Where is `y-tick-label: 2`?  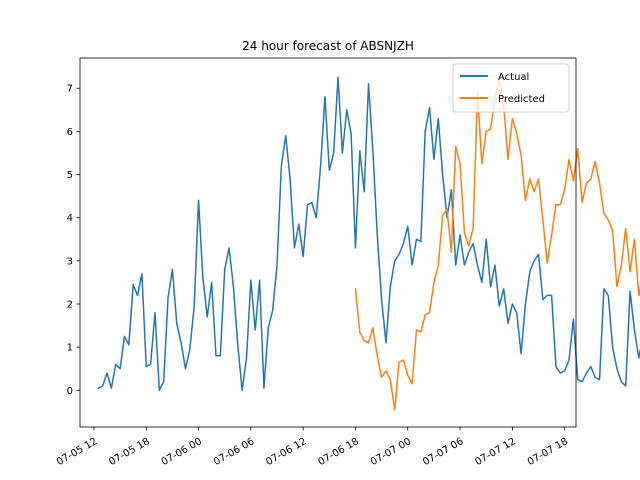 y-tick-label: 2 is located at coordinates (70, 305).